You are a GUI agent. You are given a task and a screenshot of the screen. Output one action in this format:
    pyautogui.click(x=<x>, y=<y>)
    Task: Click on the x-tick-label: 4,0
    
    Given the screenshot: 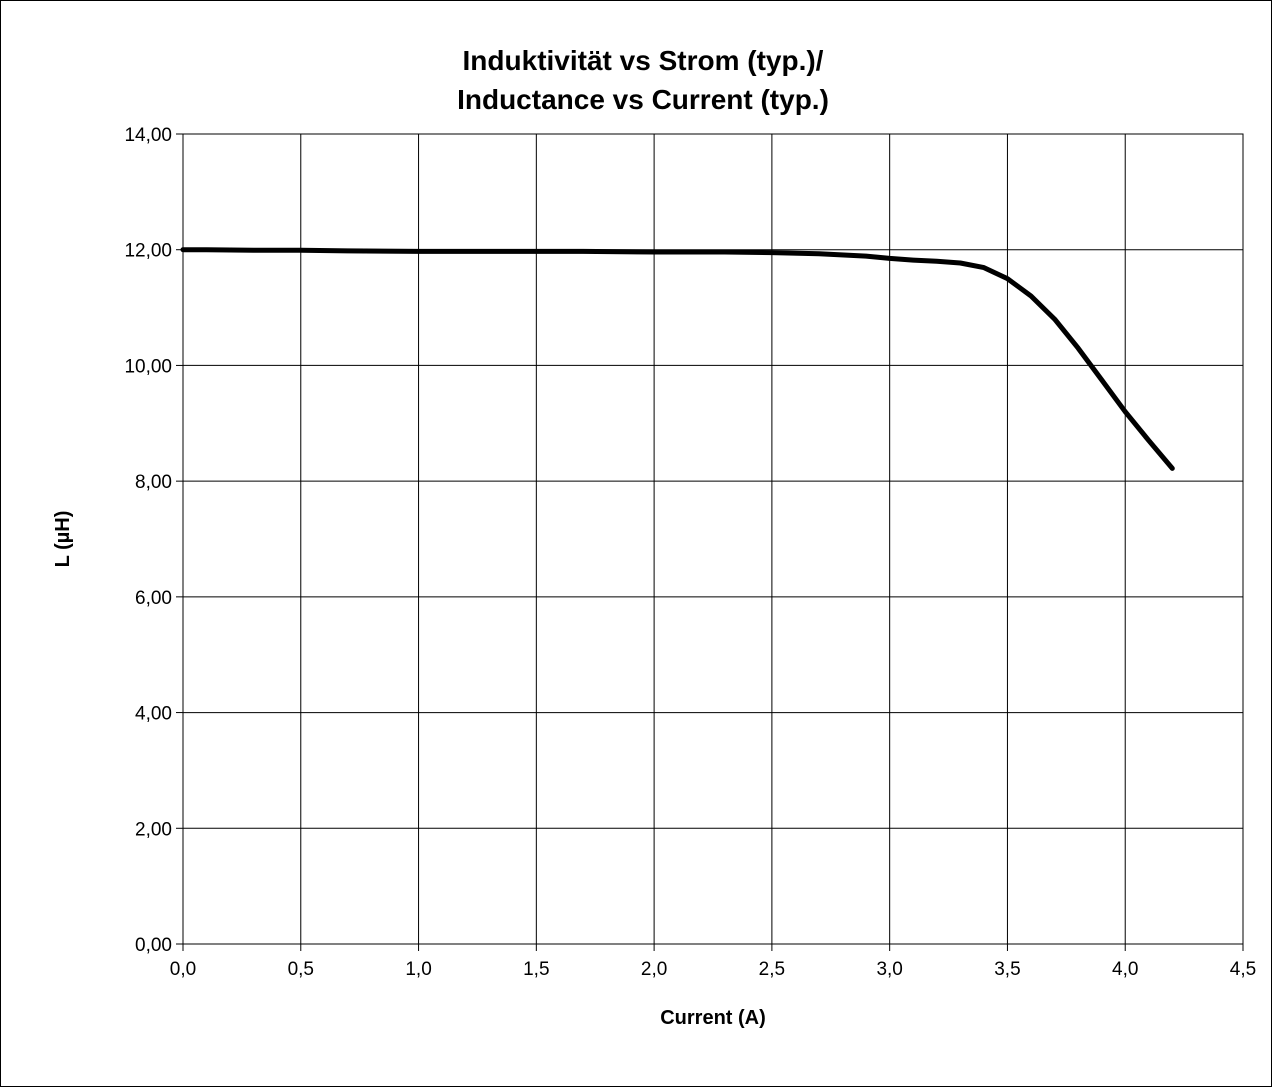 What is the action you would take?
    pyautogui.click(x=1125, y=969)
    